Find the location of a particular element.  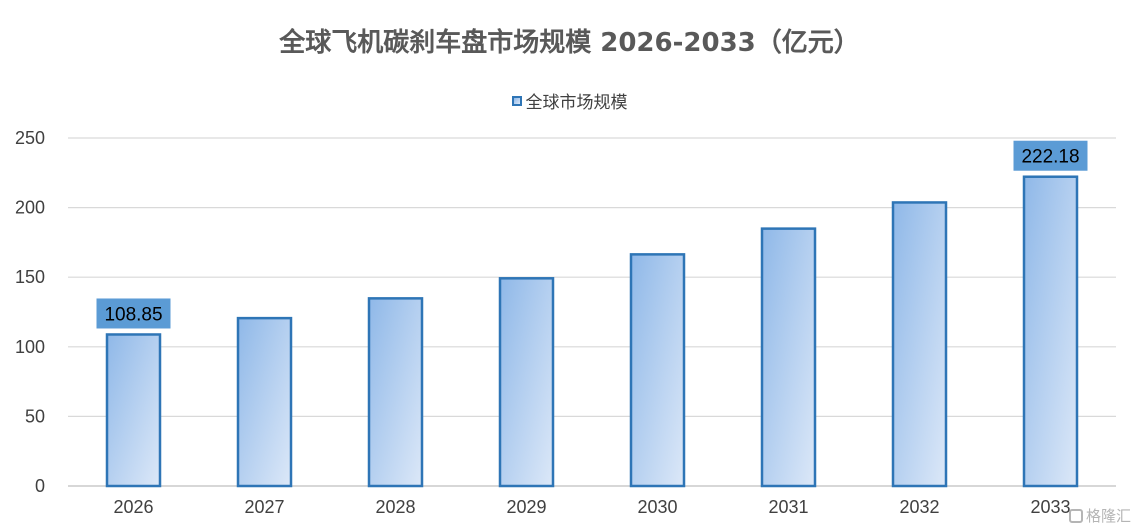

x-tick-label: 2027 is located at coordinates (264, 507).